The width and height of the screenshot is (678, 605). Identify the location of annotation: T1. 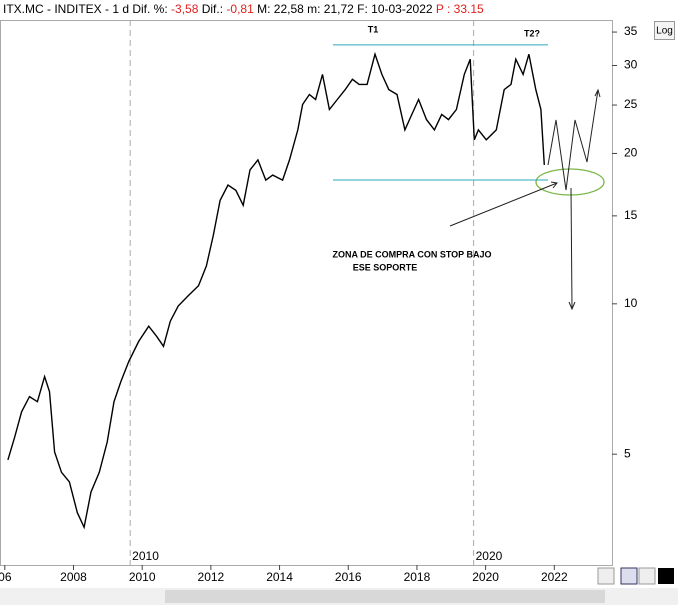
(373, 29).